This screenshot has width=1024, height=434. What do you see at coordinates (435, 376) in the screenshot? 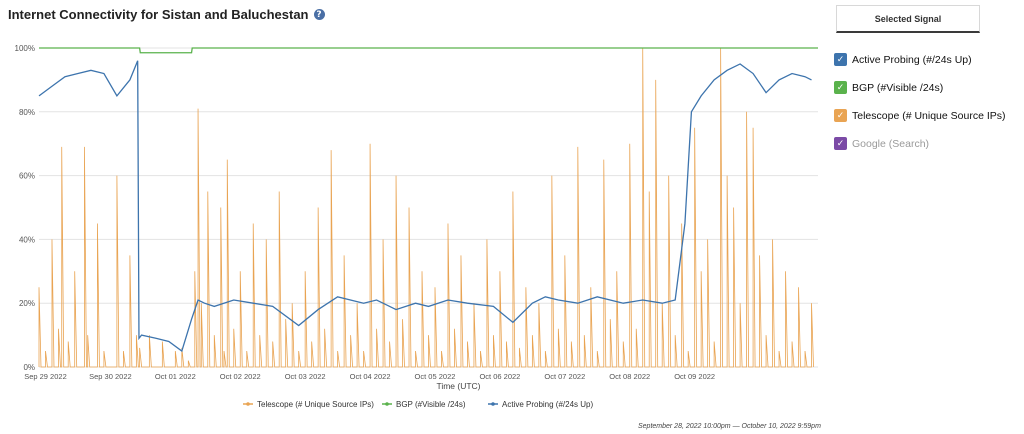
I see `x-tick-label: Oct 05 2022` at bounding box center [435, 376].